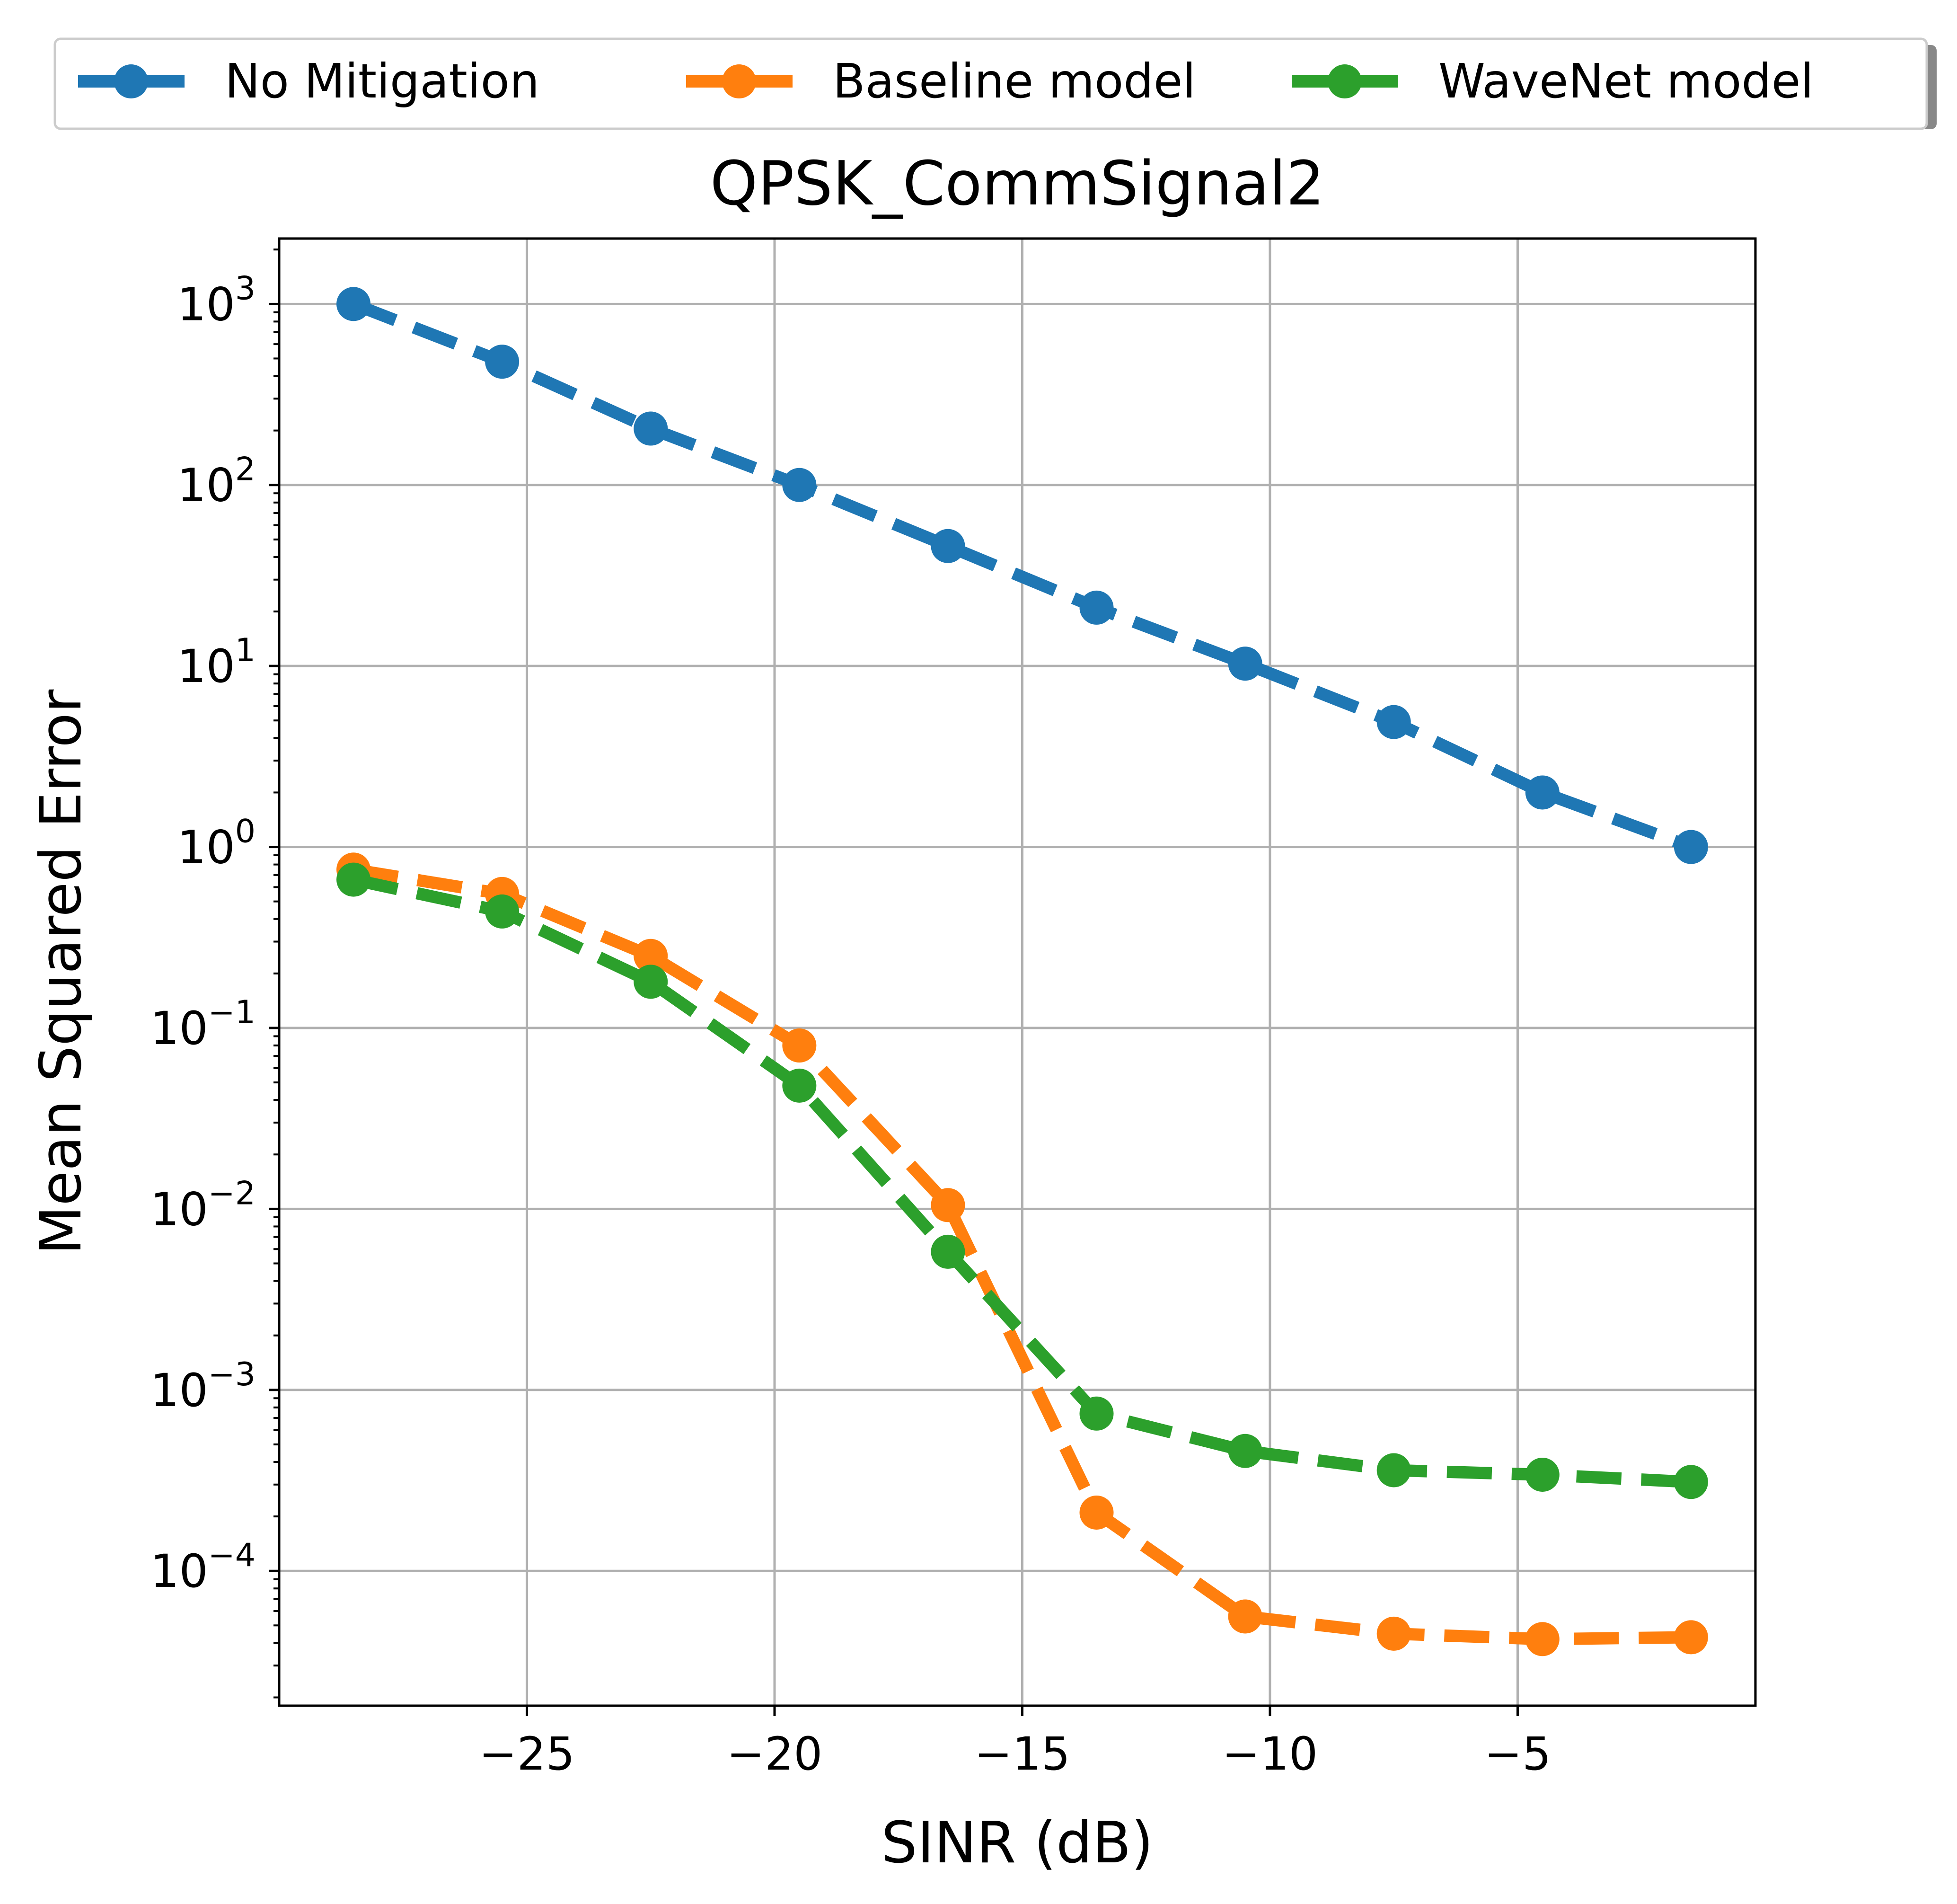  Describe the element at coordinates (216, 481) in the screenshot. I see `y-tick-label: 10²` at that location.